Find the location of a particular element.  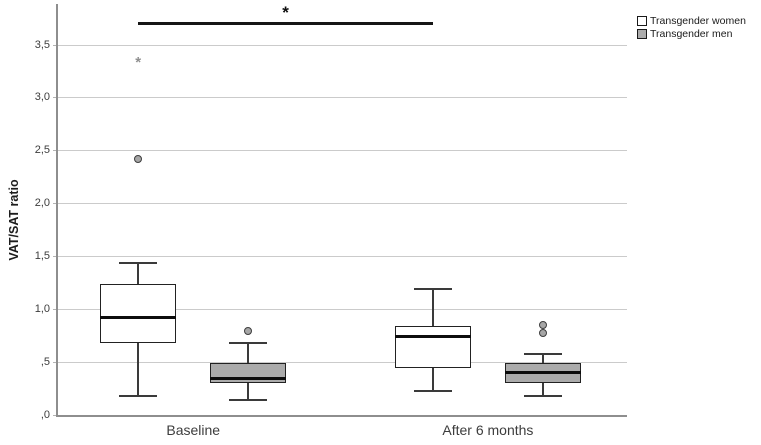

median-line-transgender-women-after-6-months is located at coordinates (432, 337).